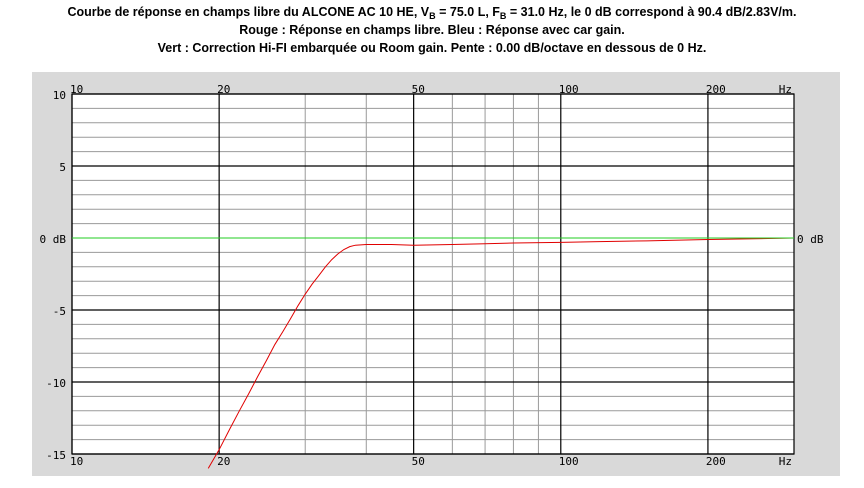 The width and height of the screenshot is (864, 488). What do you see at coordinates (716, 461) in the screenshot?
I see `x-tick-label-bottom: 200` at bounding box center [716, 461].